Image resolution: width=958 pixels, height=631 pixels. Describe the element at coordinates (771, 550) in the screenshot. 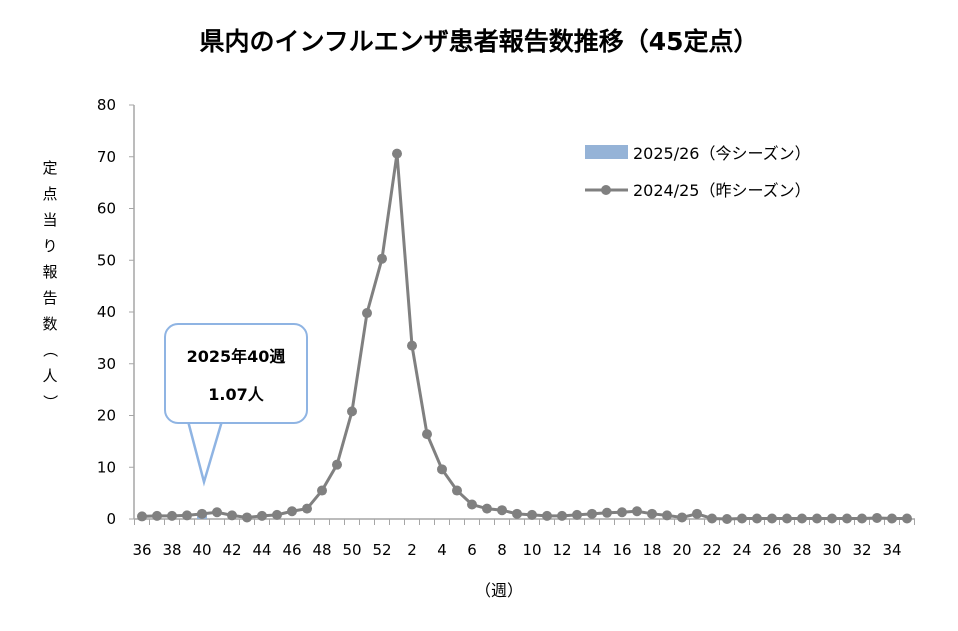

I see `x-tick-label: 26` at that location.